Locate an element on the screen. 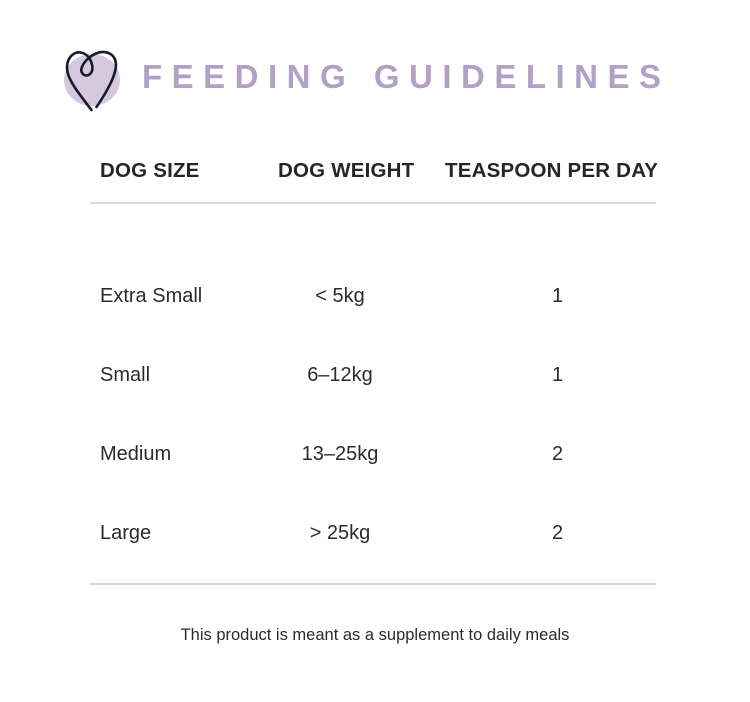 Image resolution: width=750 pixels, height=702 pixels. column-header-dog-weight: DOG WEIGHT is located at coordinates (346, 170).